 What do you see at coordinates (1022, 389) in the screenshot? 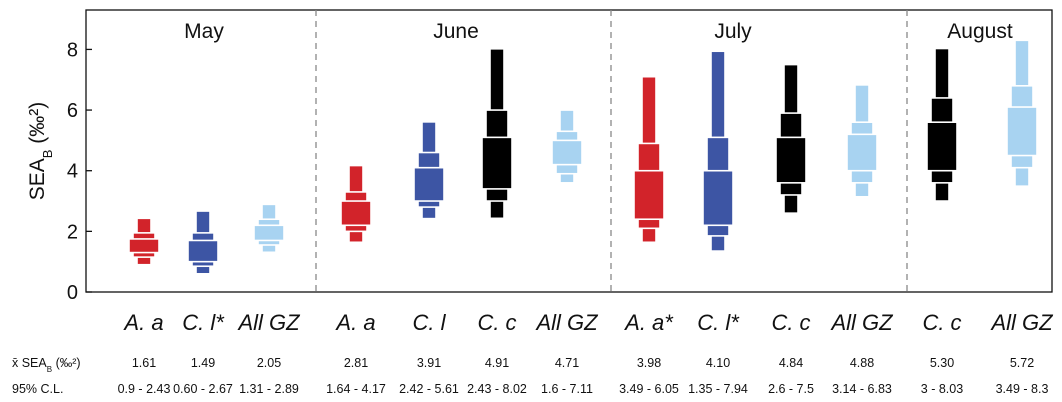
I see `ci-value: 3.49 - 8.3` at bounding box center [1022, 389].